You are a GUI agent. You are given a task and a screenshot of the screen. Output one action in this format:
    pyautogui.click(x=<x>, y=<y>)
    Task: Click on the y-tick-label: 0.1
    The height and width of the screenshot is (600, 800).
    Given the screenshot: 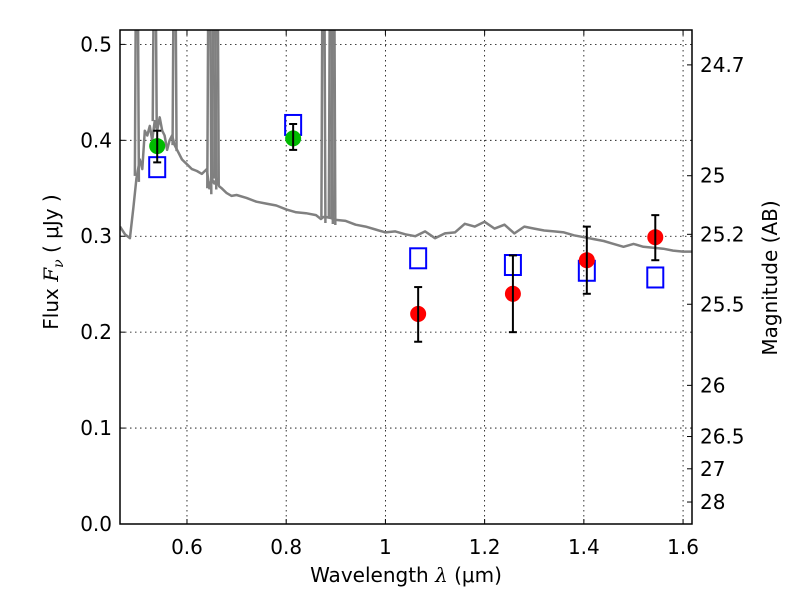 What is the action you would take?
    pyautogui.click(x=96, y=428)
    